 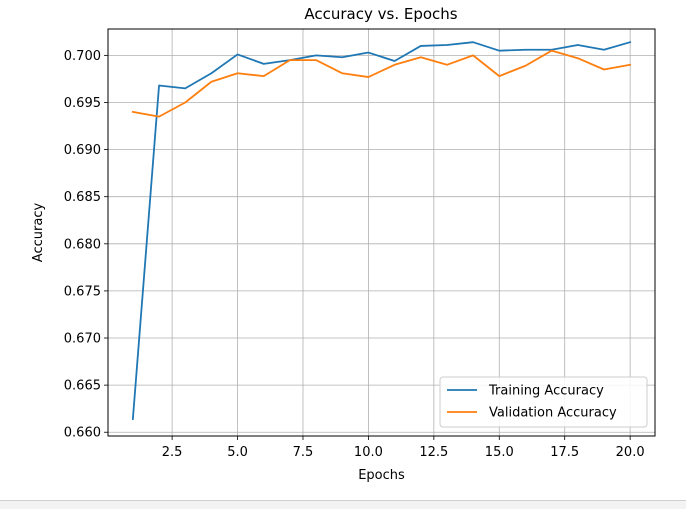 What do you see at coordinates (433, 452) in the screenshot?
I see `x-tick-label: 12.5` at bounding box center [433, 452].